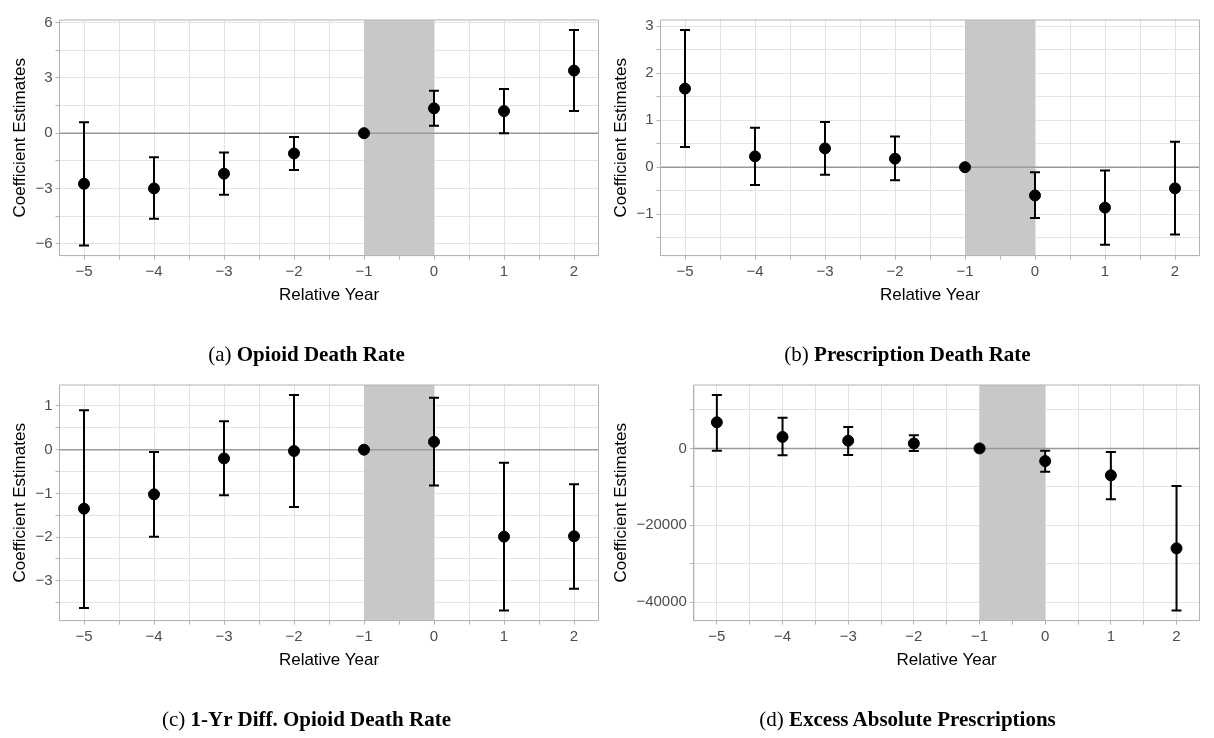  I want to click on y-tick-label: −2, so click(44, 536).